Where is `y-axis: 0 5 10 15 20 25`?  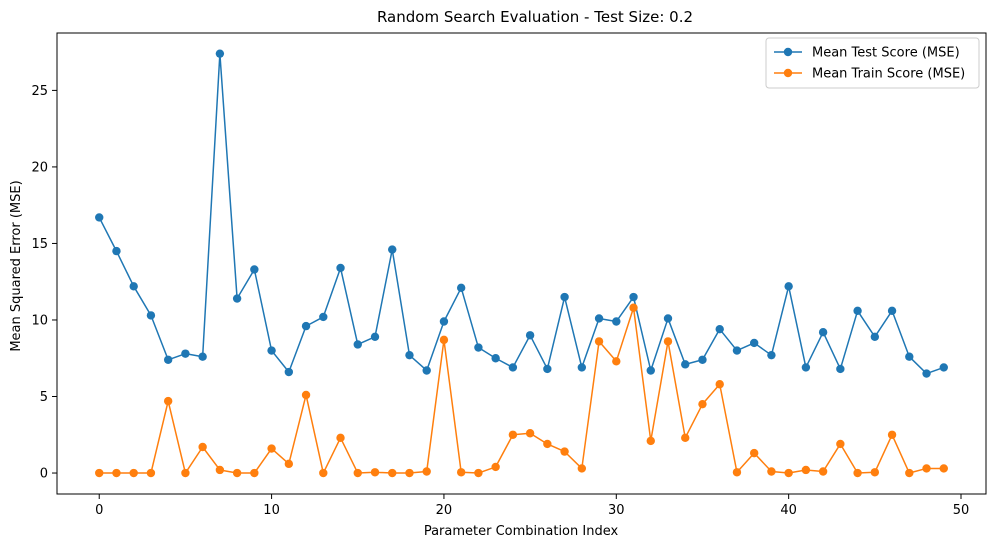
y-axis: 0 5 10 15 20 25 is located at coordinates (44, 283).